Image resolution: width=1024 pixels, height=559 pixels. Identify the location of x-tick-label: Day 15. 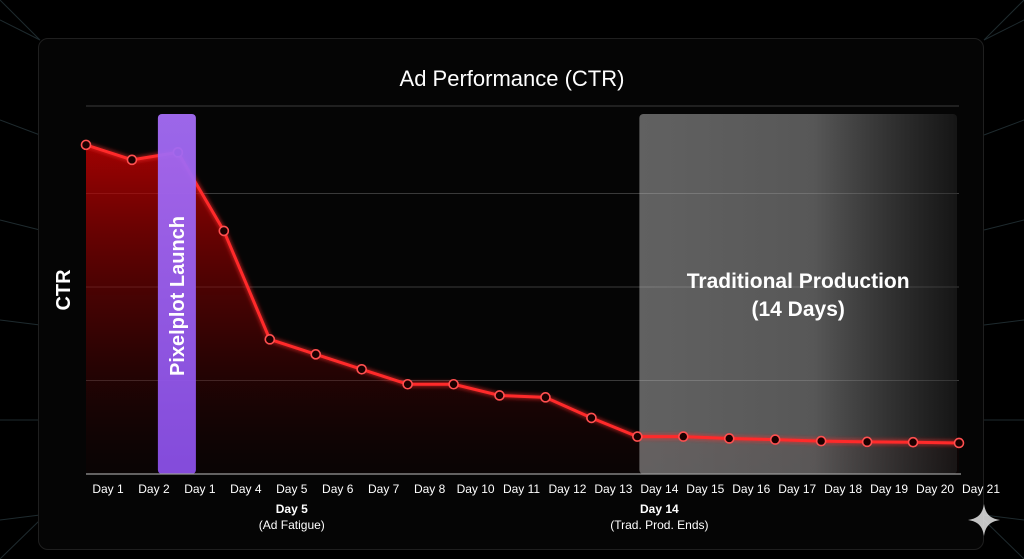
(705, 489).